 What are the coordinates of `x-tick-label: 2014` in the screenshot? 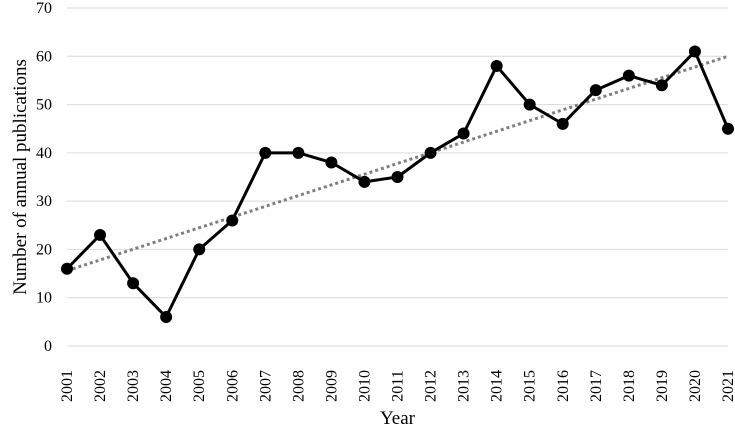 It's located at (497, 386).